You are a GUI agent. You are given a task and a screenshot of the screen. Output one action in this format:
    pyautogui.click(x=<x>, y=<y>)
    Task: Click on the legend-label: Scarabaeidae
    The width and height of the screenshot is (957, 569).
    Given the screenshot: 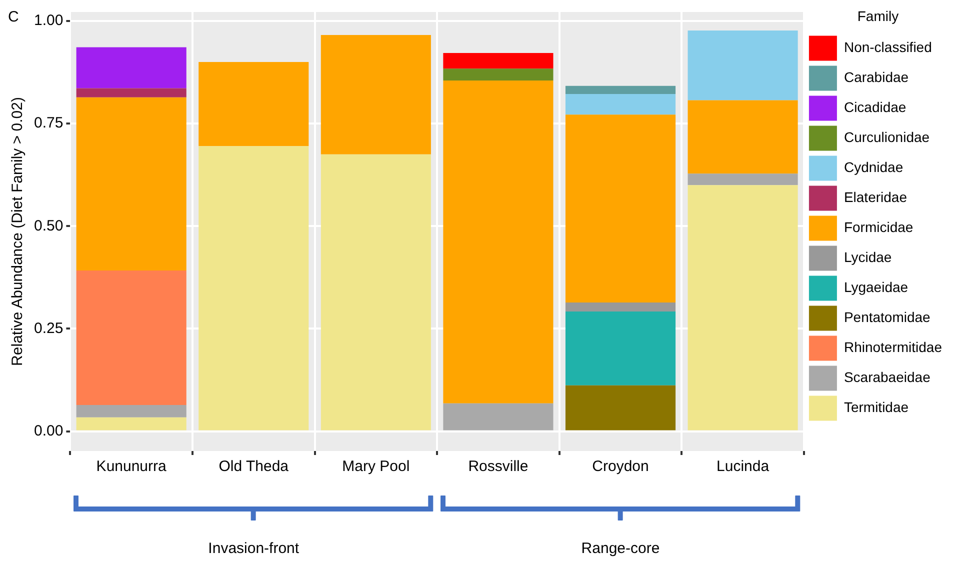 What is the action you would take?
    pyautogui.click(x=887, y=377)
    